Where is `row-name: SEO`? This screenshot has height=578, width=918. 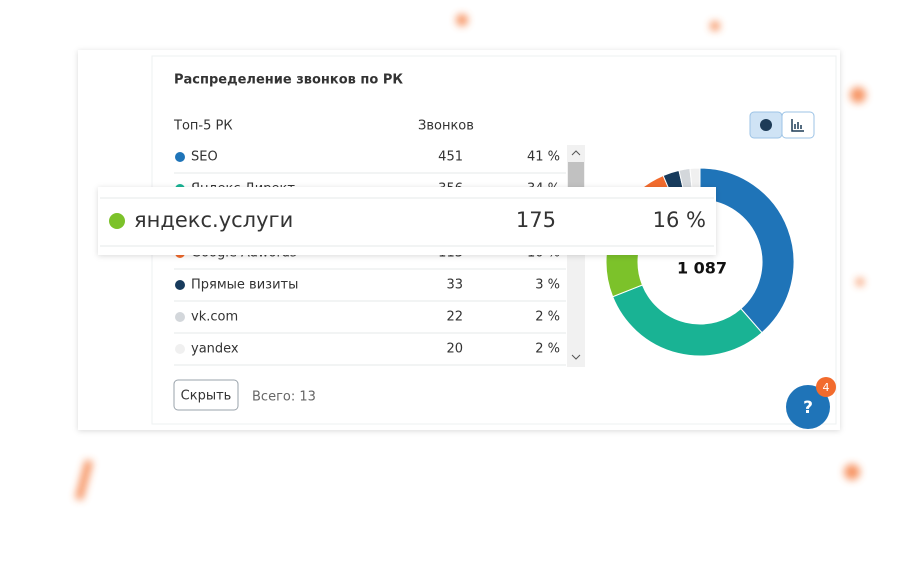 row-name: SEO is located at coordinates (204, 157).